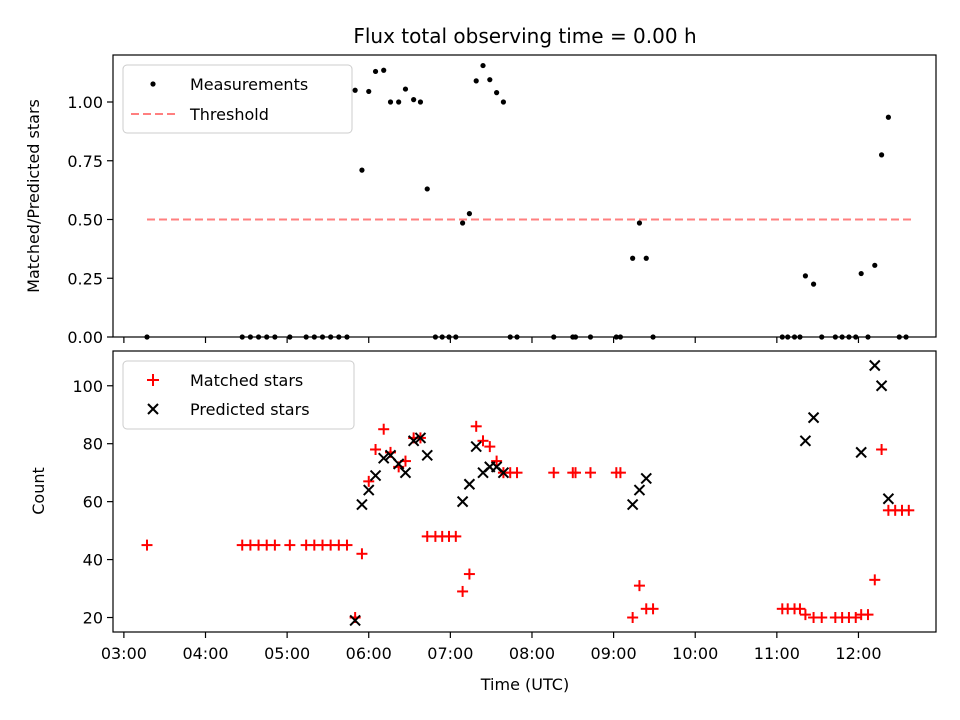  What do you see at coordinates (250, 409) in the screenshot?
I see `legend-predicted-stars-label: Predicted stars` at bounding box center [250, 409].